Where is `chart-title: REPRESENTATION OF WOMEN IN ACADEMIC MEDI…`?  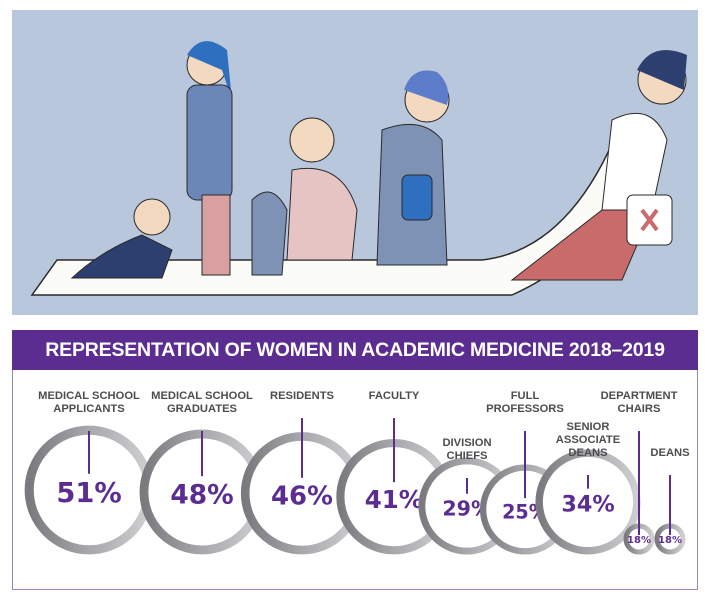 chart-title: REPRESENTATION OF WOMEN IN ACADEMIC MEDI… is located at coordinates (355, 349).